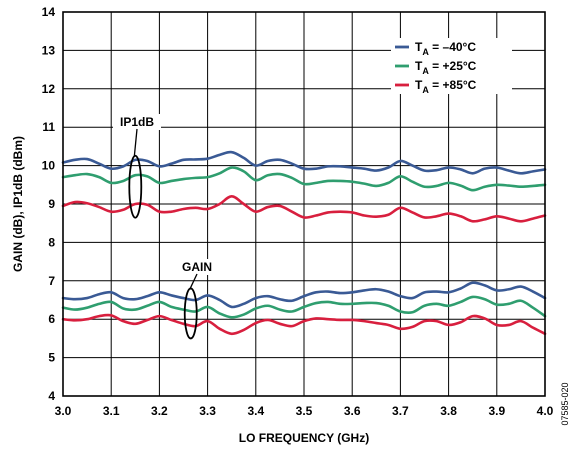  Describe the element at coordinates (49, 89) in the screenshot. I see `y-tick-label: 12` at that location.